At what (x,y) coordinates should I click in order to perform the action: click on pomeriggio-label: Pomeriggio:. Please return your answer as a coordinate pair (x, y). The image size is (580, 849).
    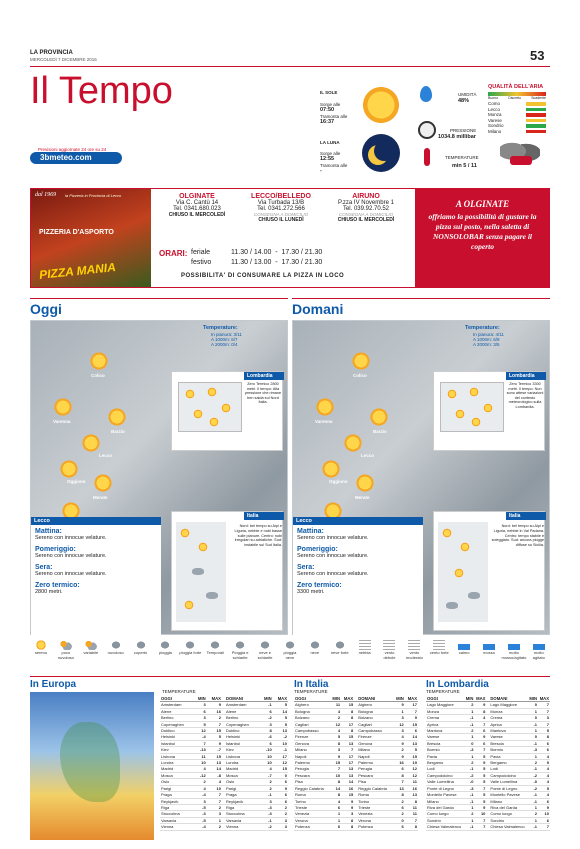
    Looking at the image, I should click on (55, 549).